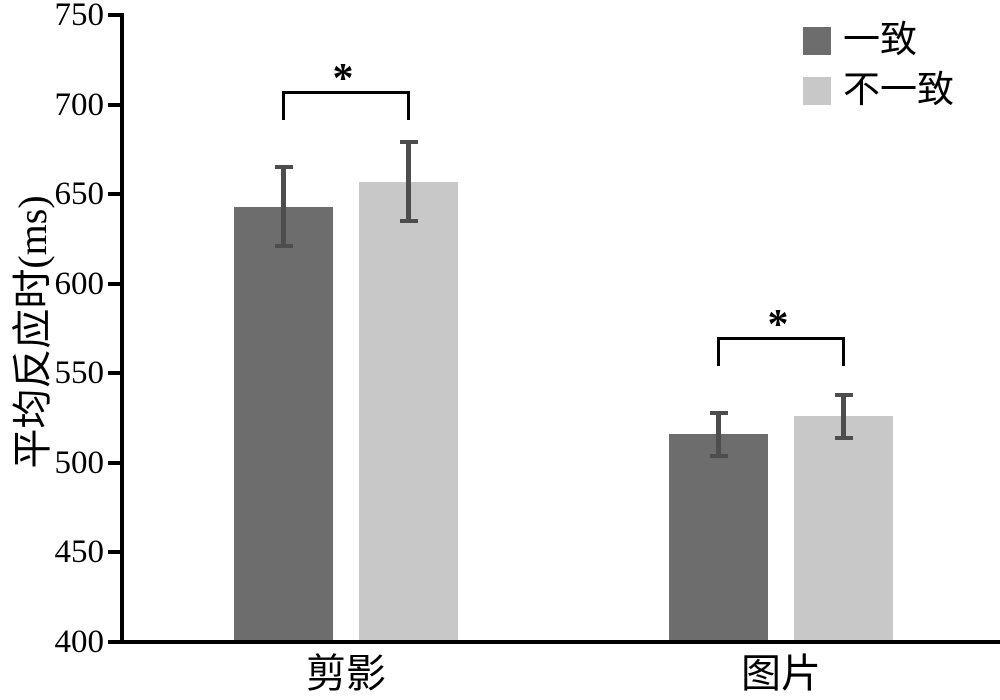 The width and height of the screenshot is (1000, 700). Describe the element at coordinates (283, 207) in the screenshot. I see `error-bar-剪影-一致` at that location.